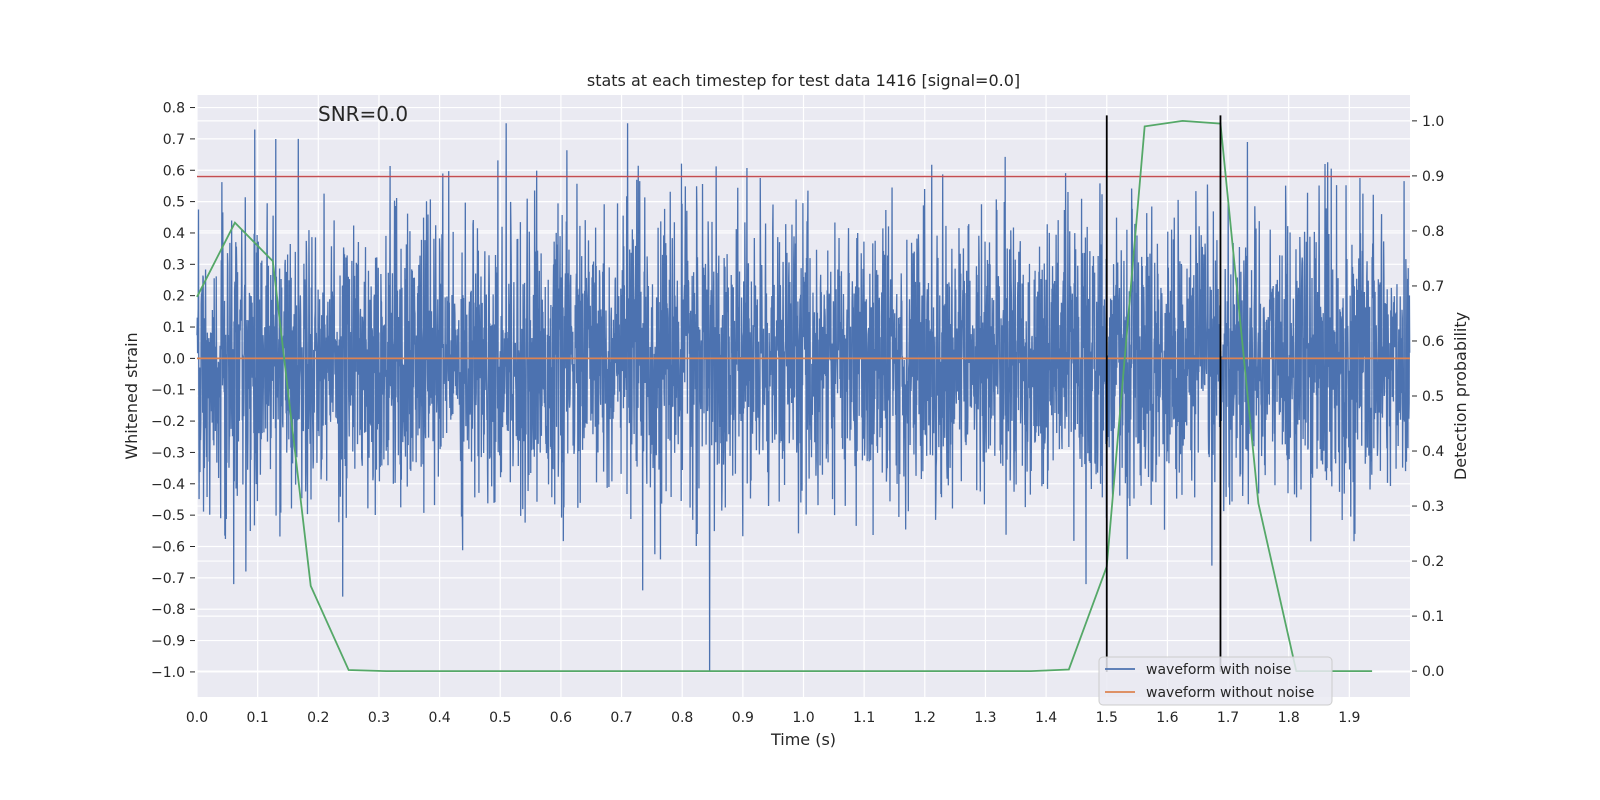  What do you see at coordinates (985, 718) in the screenshot?
I see `x-tick-label: 1.3` at bounding box center [985, 718].